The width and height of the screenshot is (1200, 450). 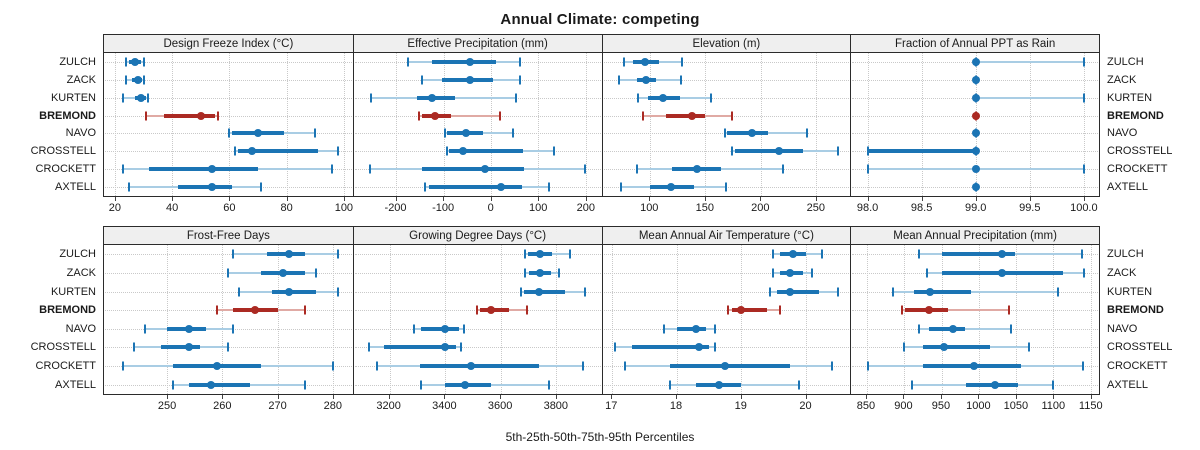 I want to click on axis-tick-label: 100, so click(x=344, y=208).